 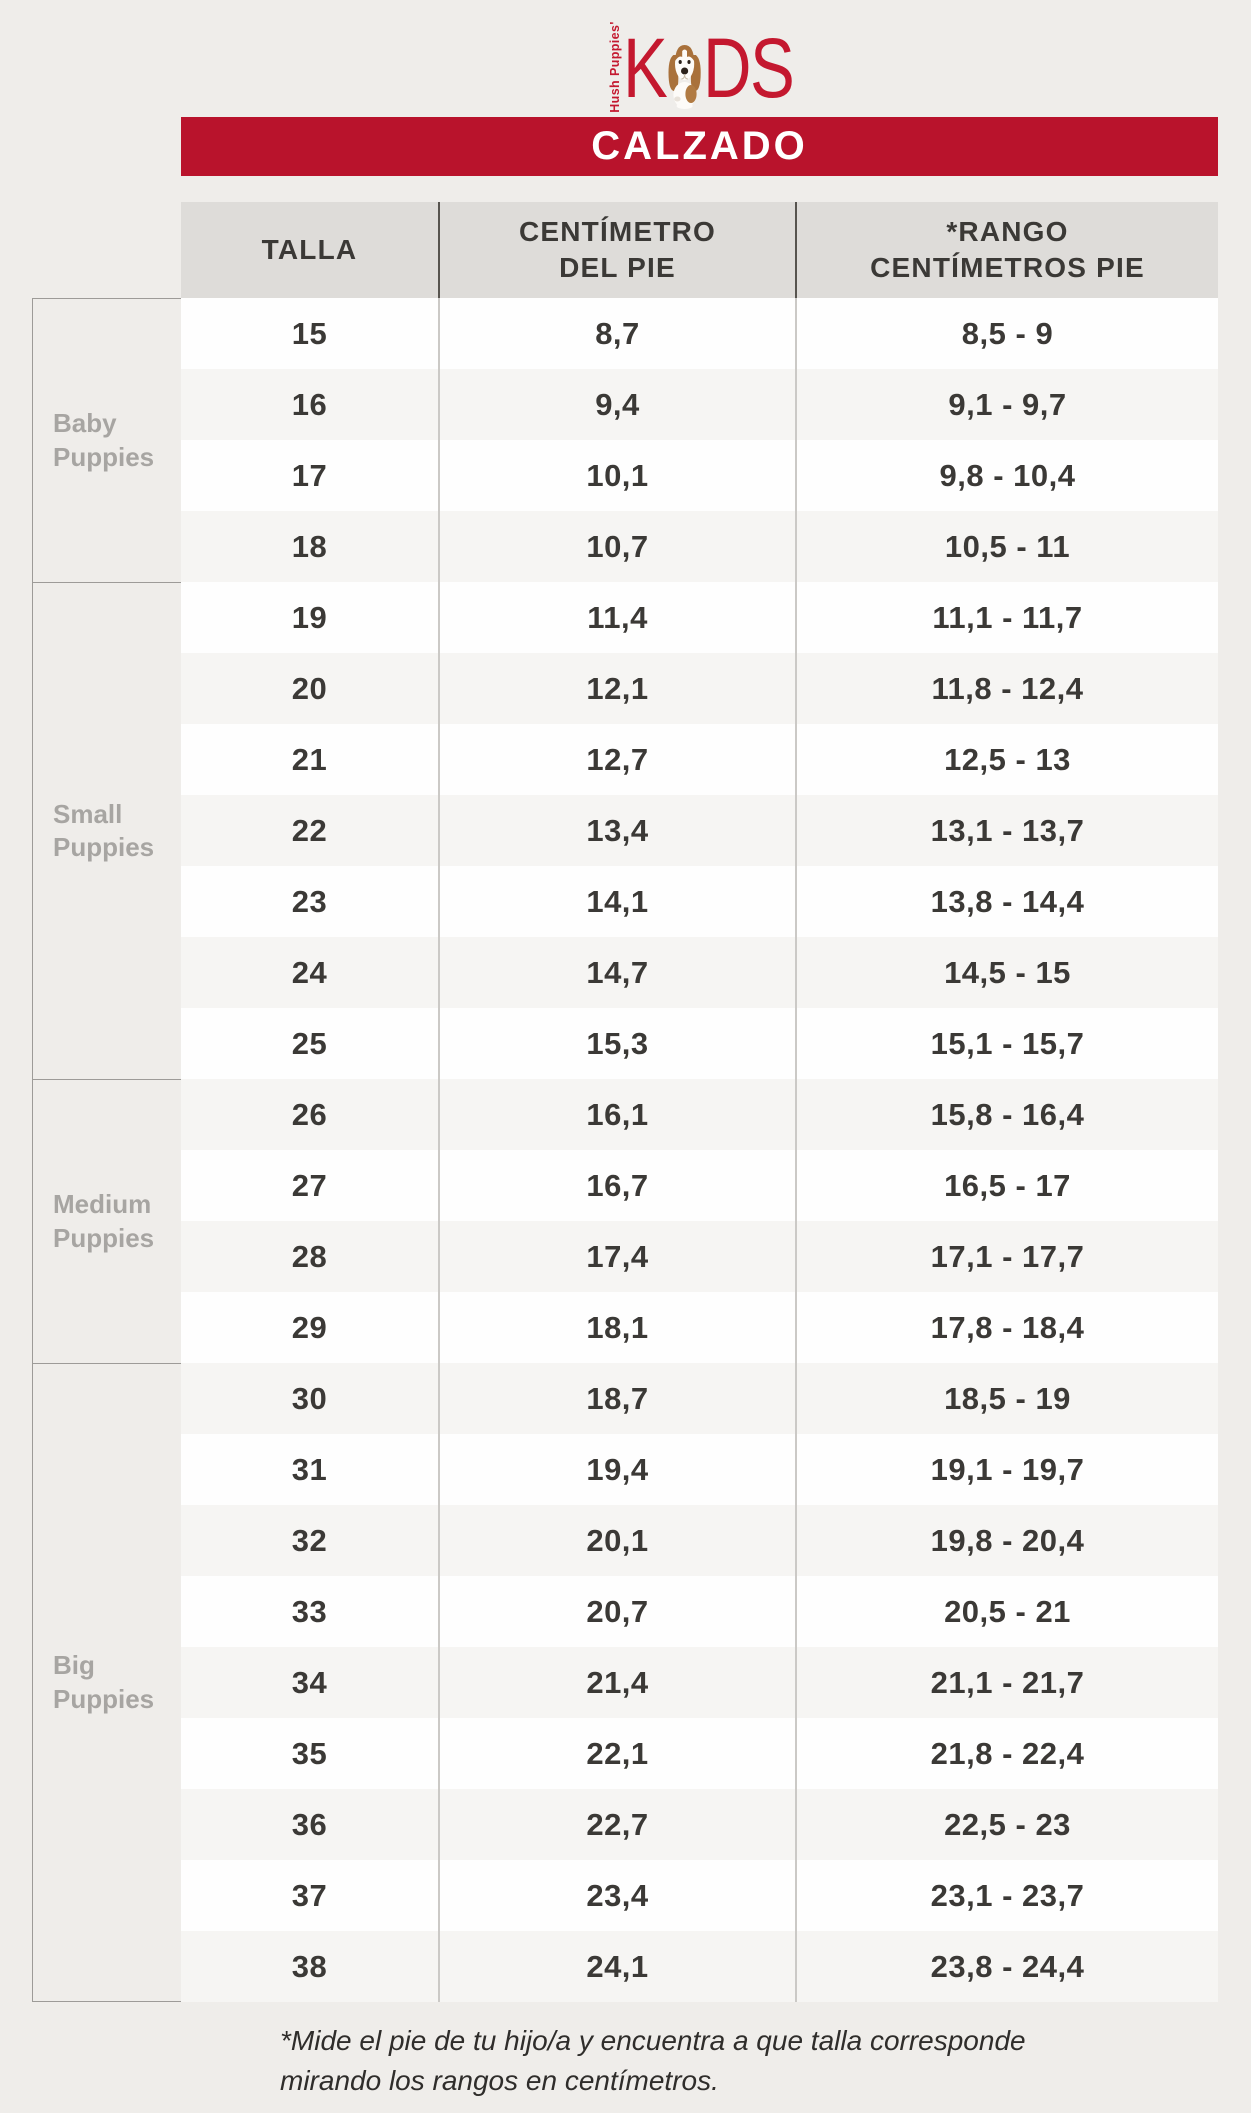 I want to click on talla-cell: 28, so click(x=310, y=1256).